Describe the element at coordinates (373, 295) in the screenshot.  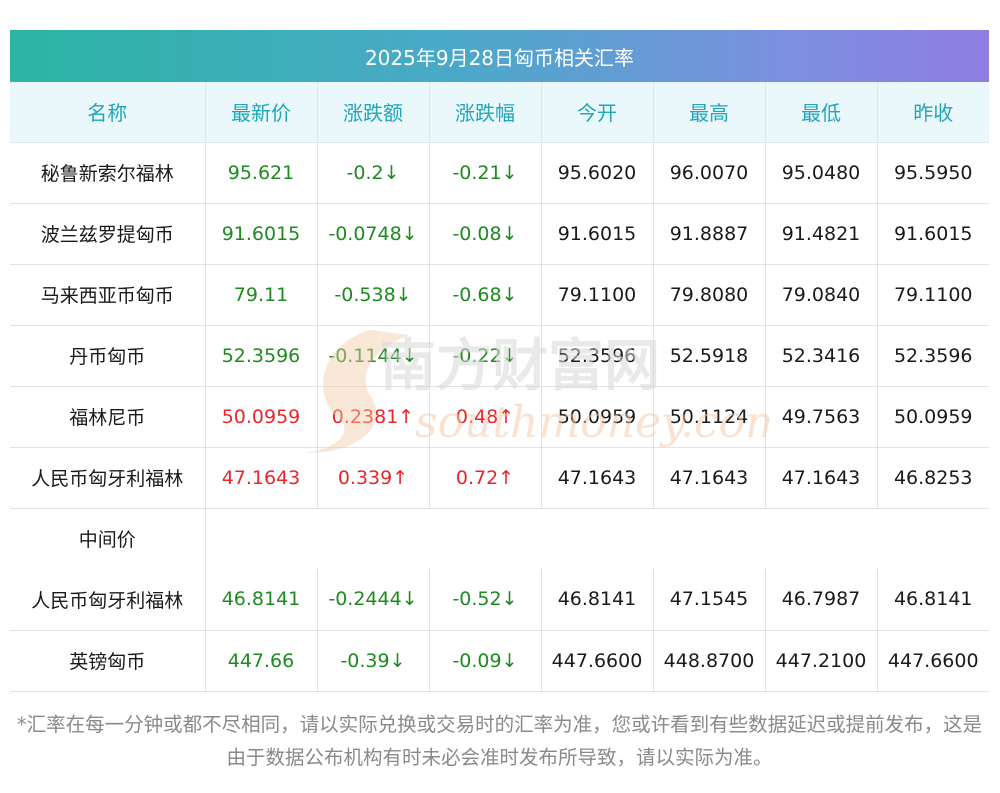
I see `change-cell: -0.538↓` at that location.